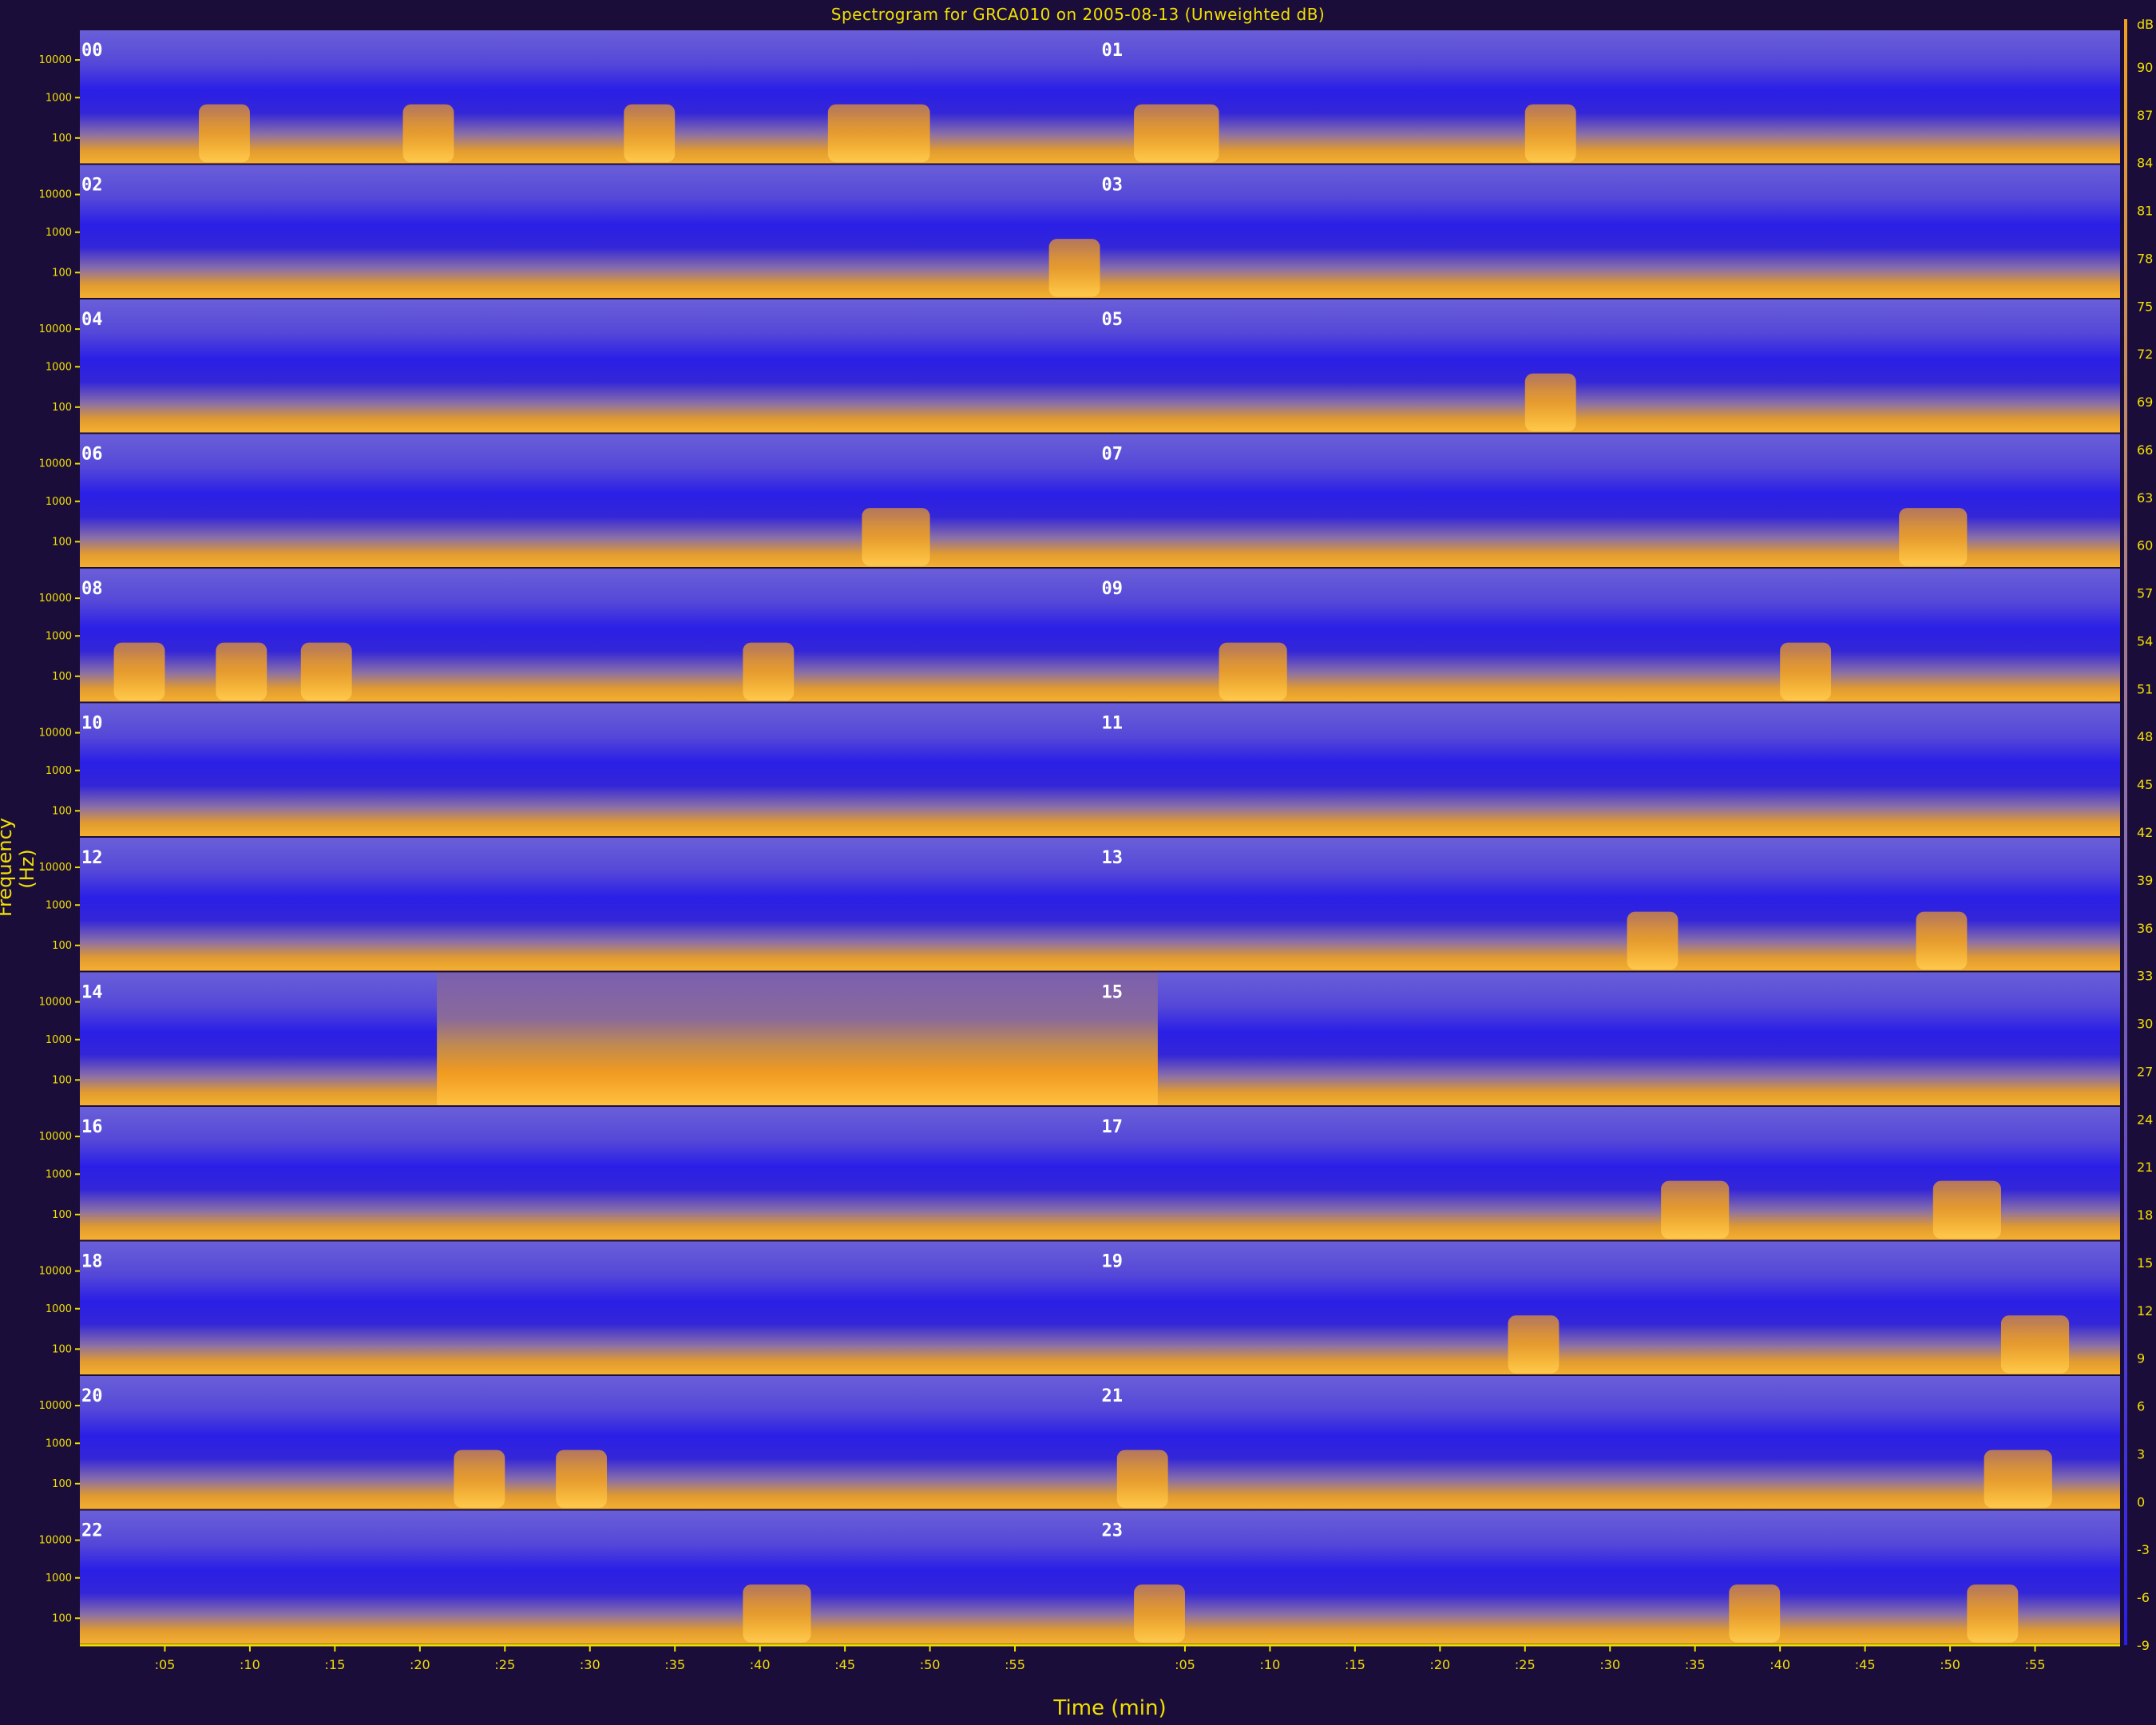 The width and height of the screenshot is (2156, 1725). What do you see at coordinates (2145, 546) in the screenshot?
I see `db-tick-label: 60` at bounding box center [2145, 546].